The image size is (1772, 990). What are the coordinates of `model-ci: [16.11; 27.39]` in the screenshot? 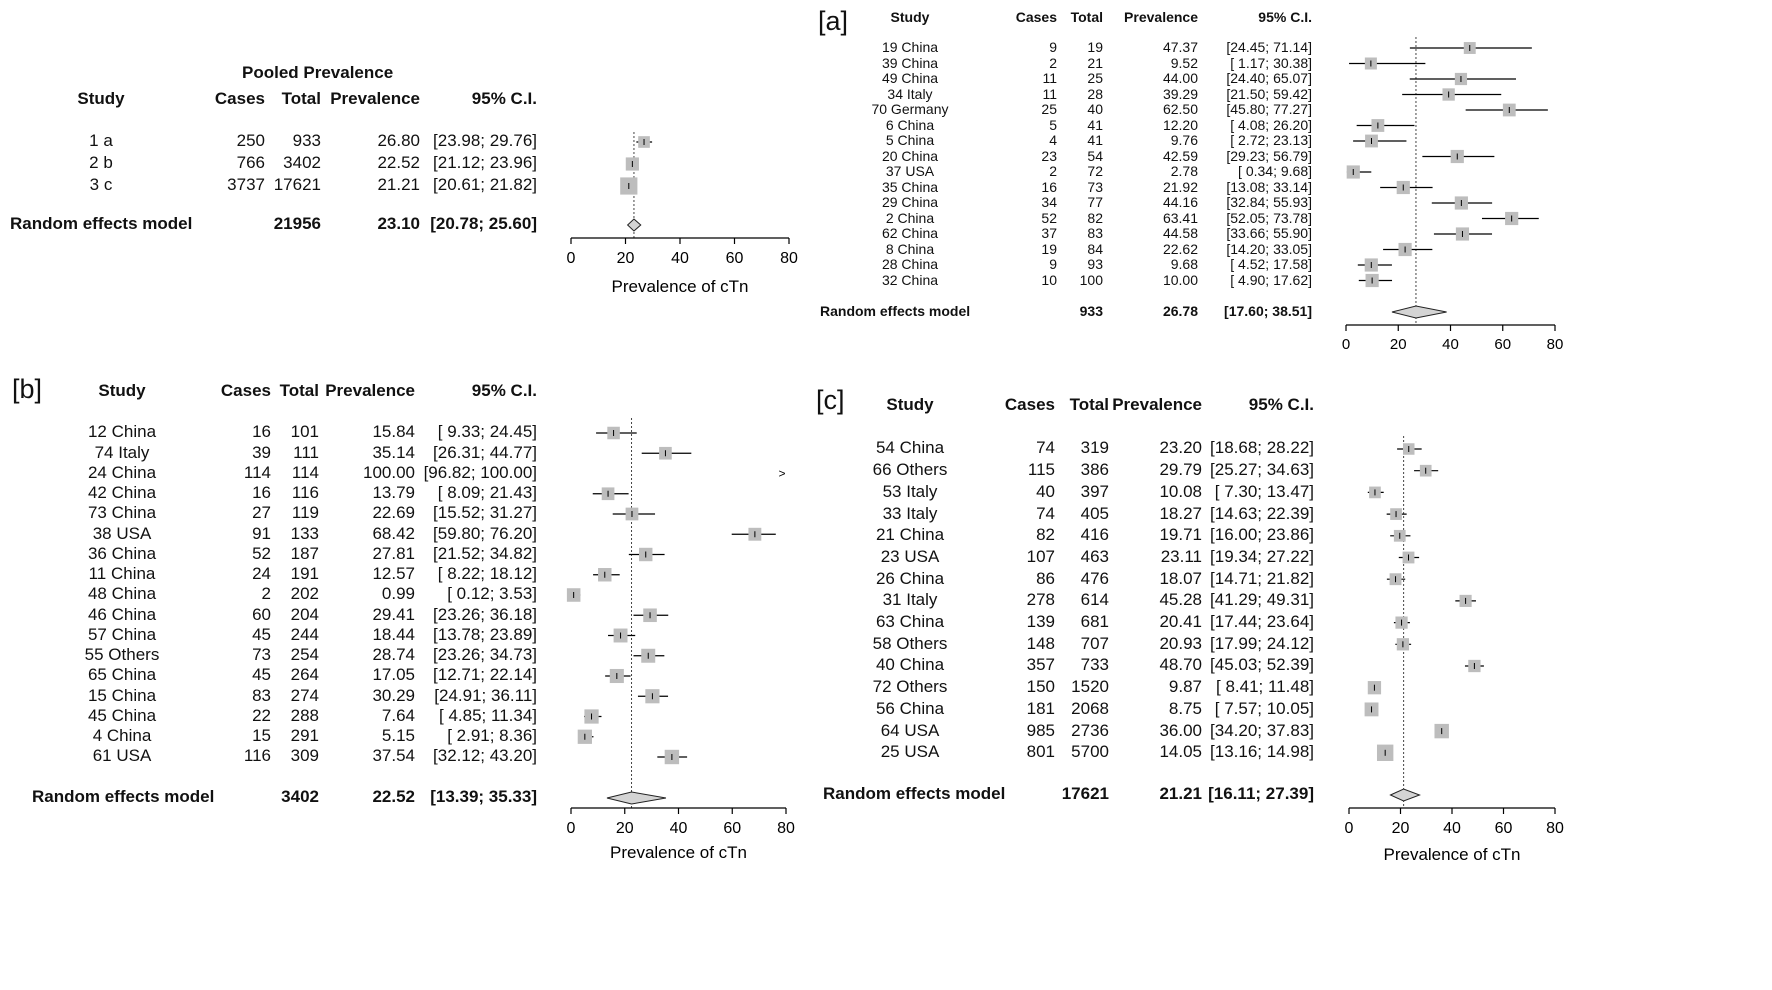 It's located at (1261, 794).